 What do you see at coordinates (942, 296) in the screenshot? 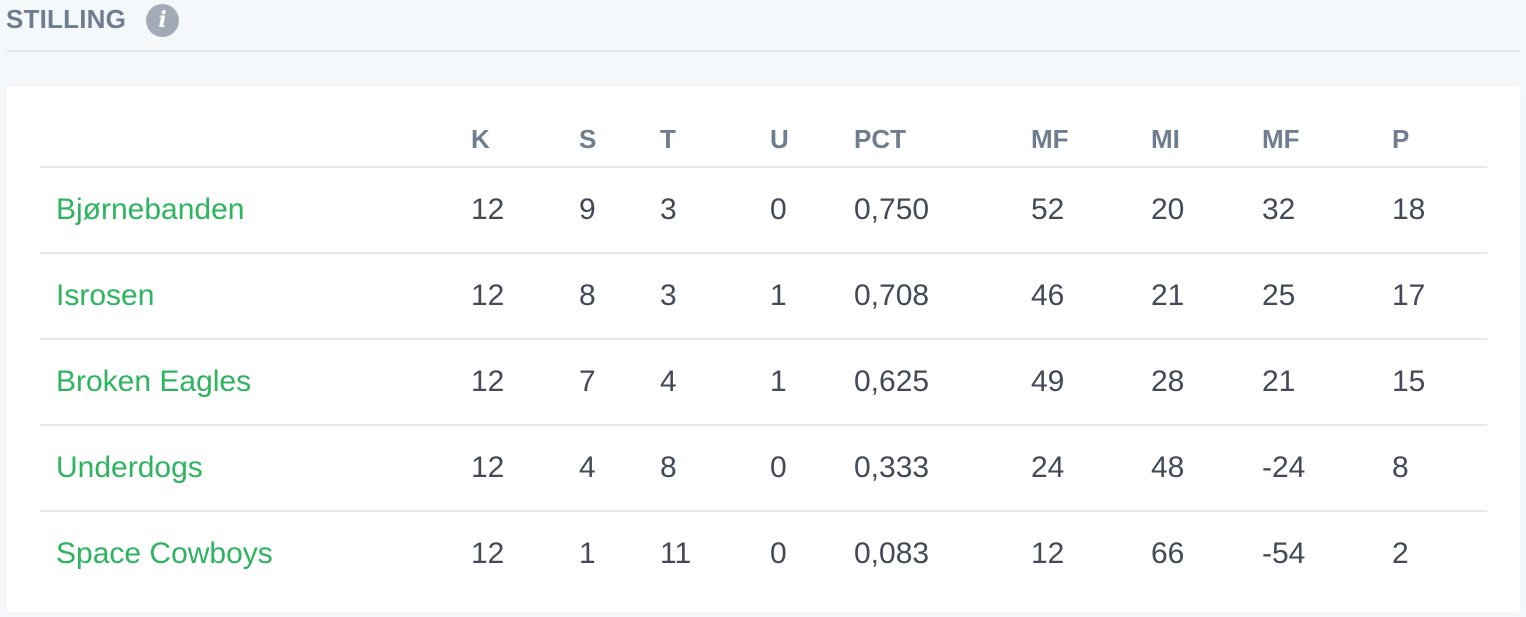
I see `cell-pct: 0,708` at bounding box center [942, 296].